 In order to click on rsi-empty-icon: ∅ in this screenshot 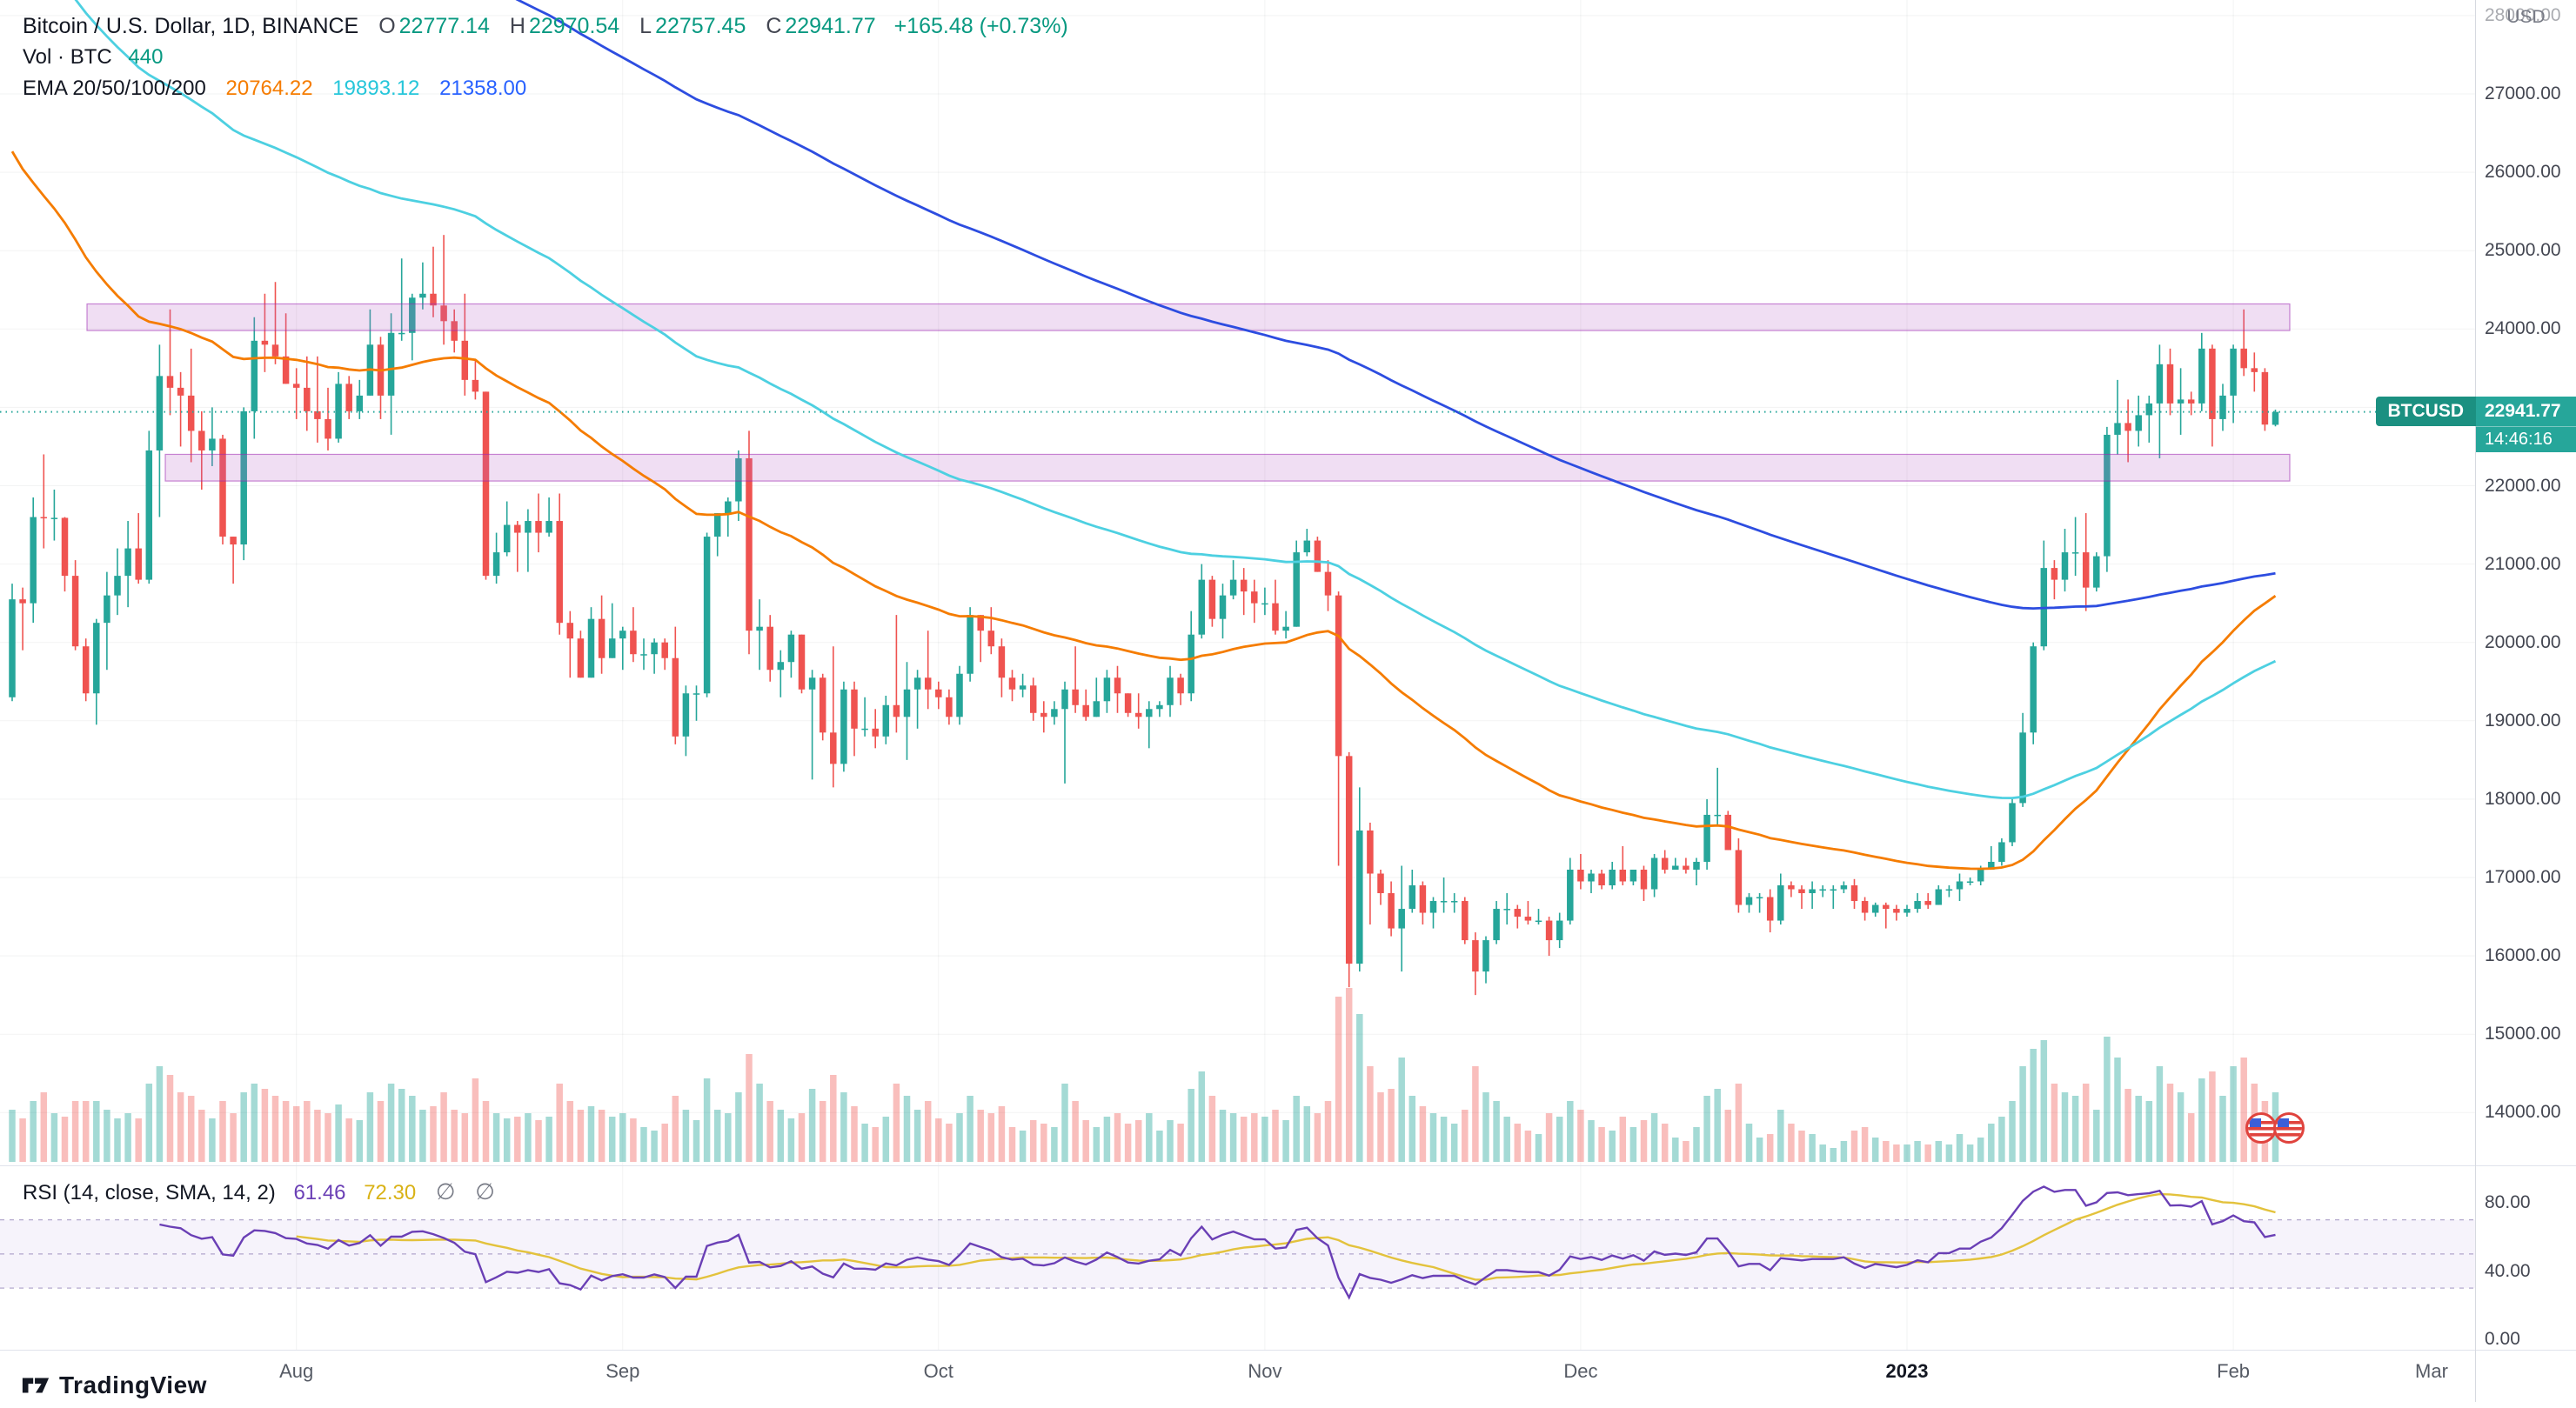, I will do `click(485, 1191)`.